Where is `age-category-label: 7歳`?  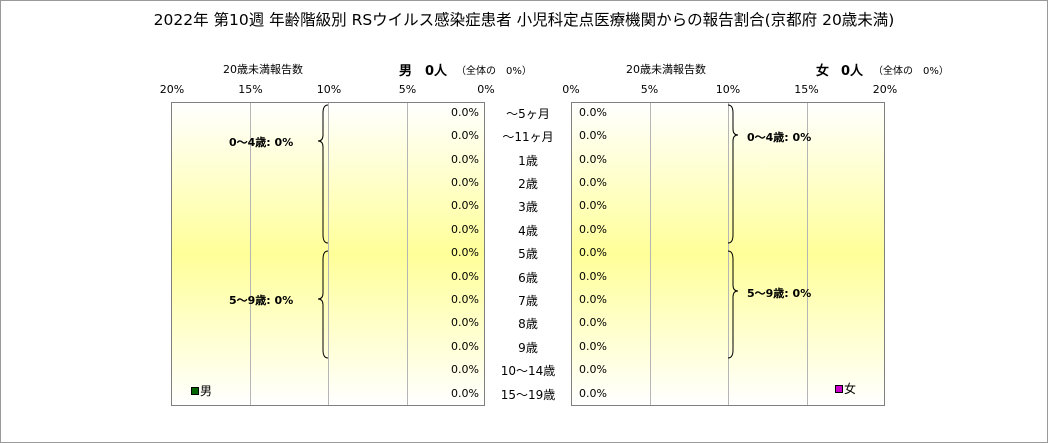
age-category-label: 7歳 is located at coordinates (528, 300).